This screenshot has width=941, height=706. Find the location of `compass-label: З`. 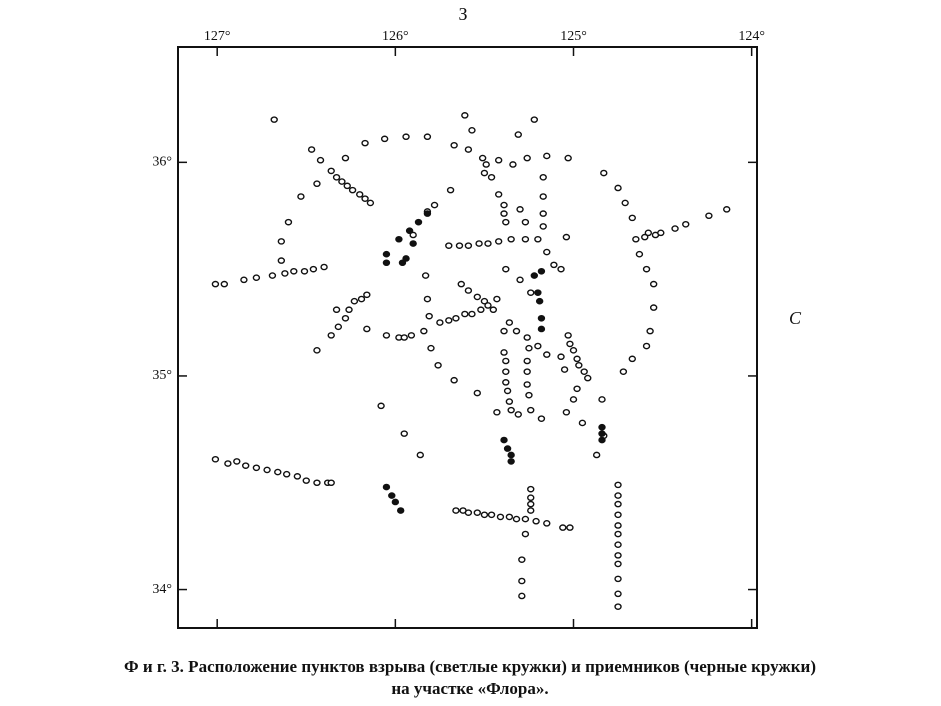

compass-label: З is located at coordinates (462, 14).